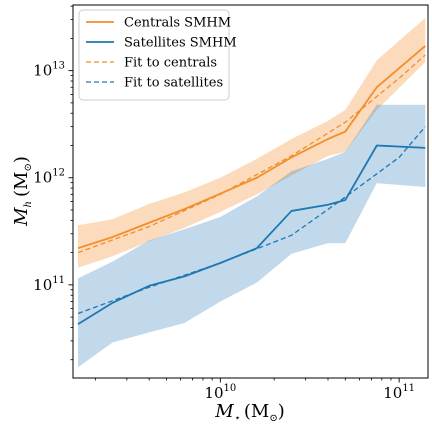  What do you see at coordinates (173, 83) in the screenshot?
I see `legend-label-fit-to-satellites: Fit to satellites` at bounding box center [173, 83].